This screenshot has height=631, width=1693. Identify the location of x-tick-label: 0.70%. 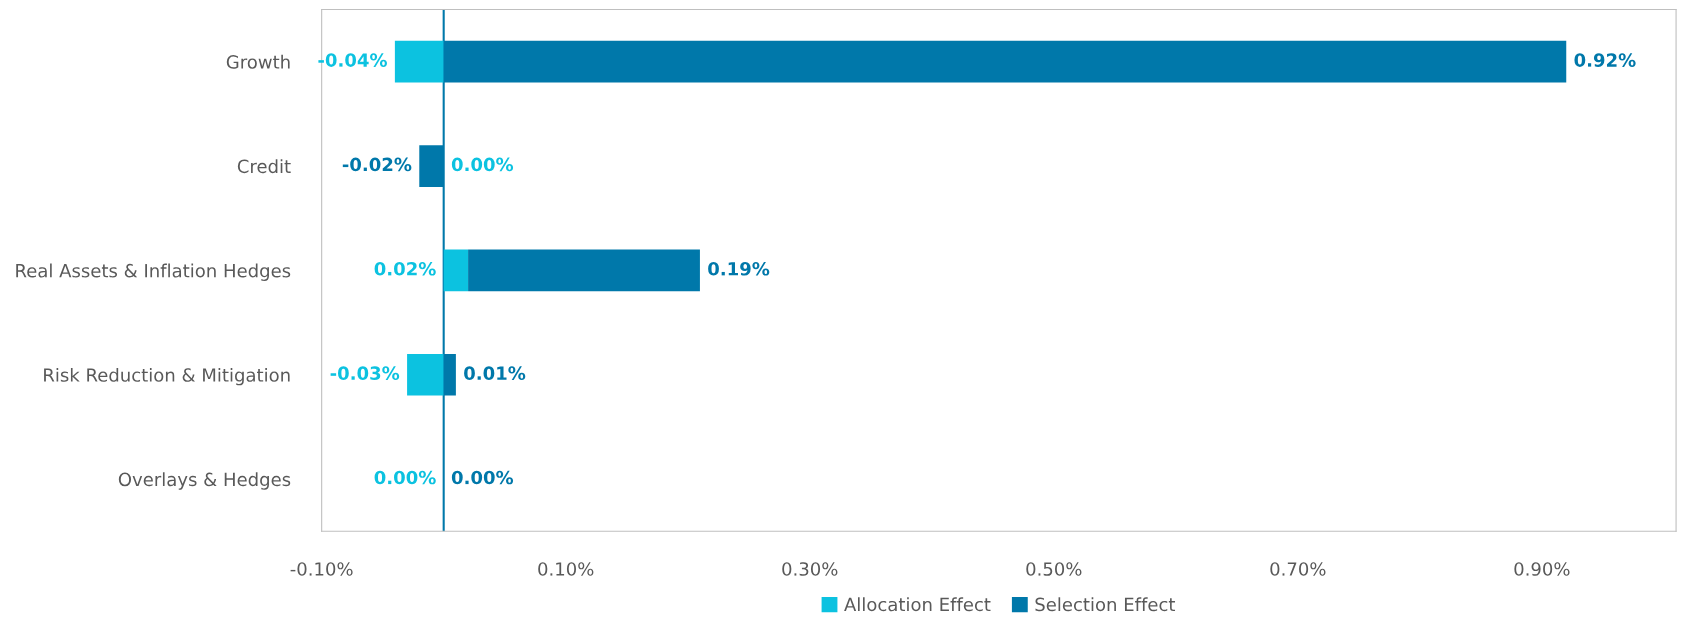
(1298, 569).